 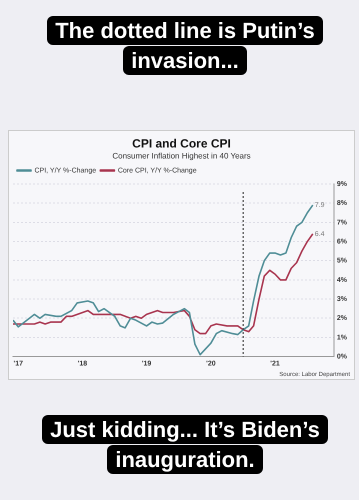 I want to click on text: Just kidding... It’s Biden’s inauguration., so click(x=185, y=444).